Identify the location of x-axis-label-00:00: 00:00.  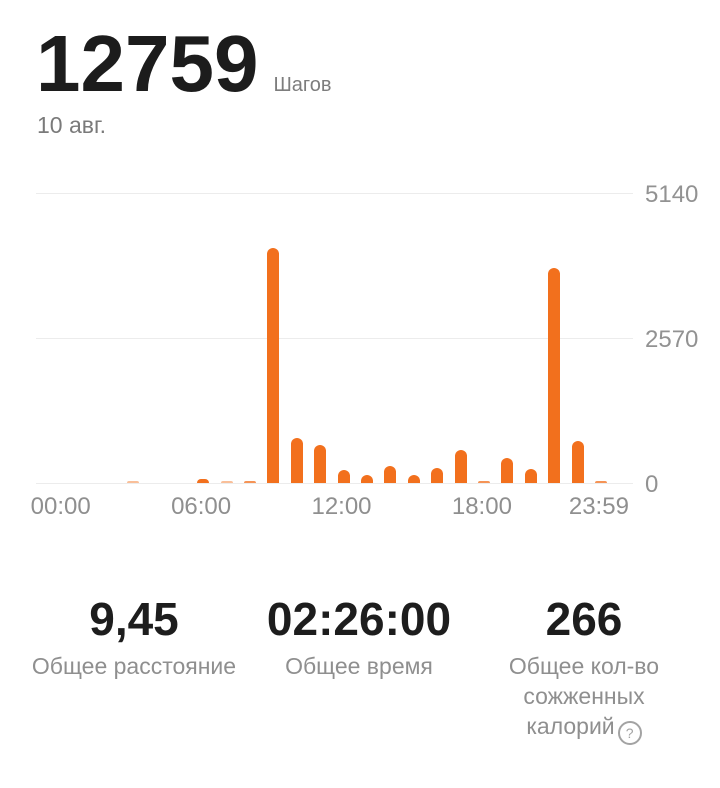
(60, 506).